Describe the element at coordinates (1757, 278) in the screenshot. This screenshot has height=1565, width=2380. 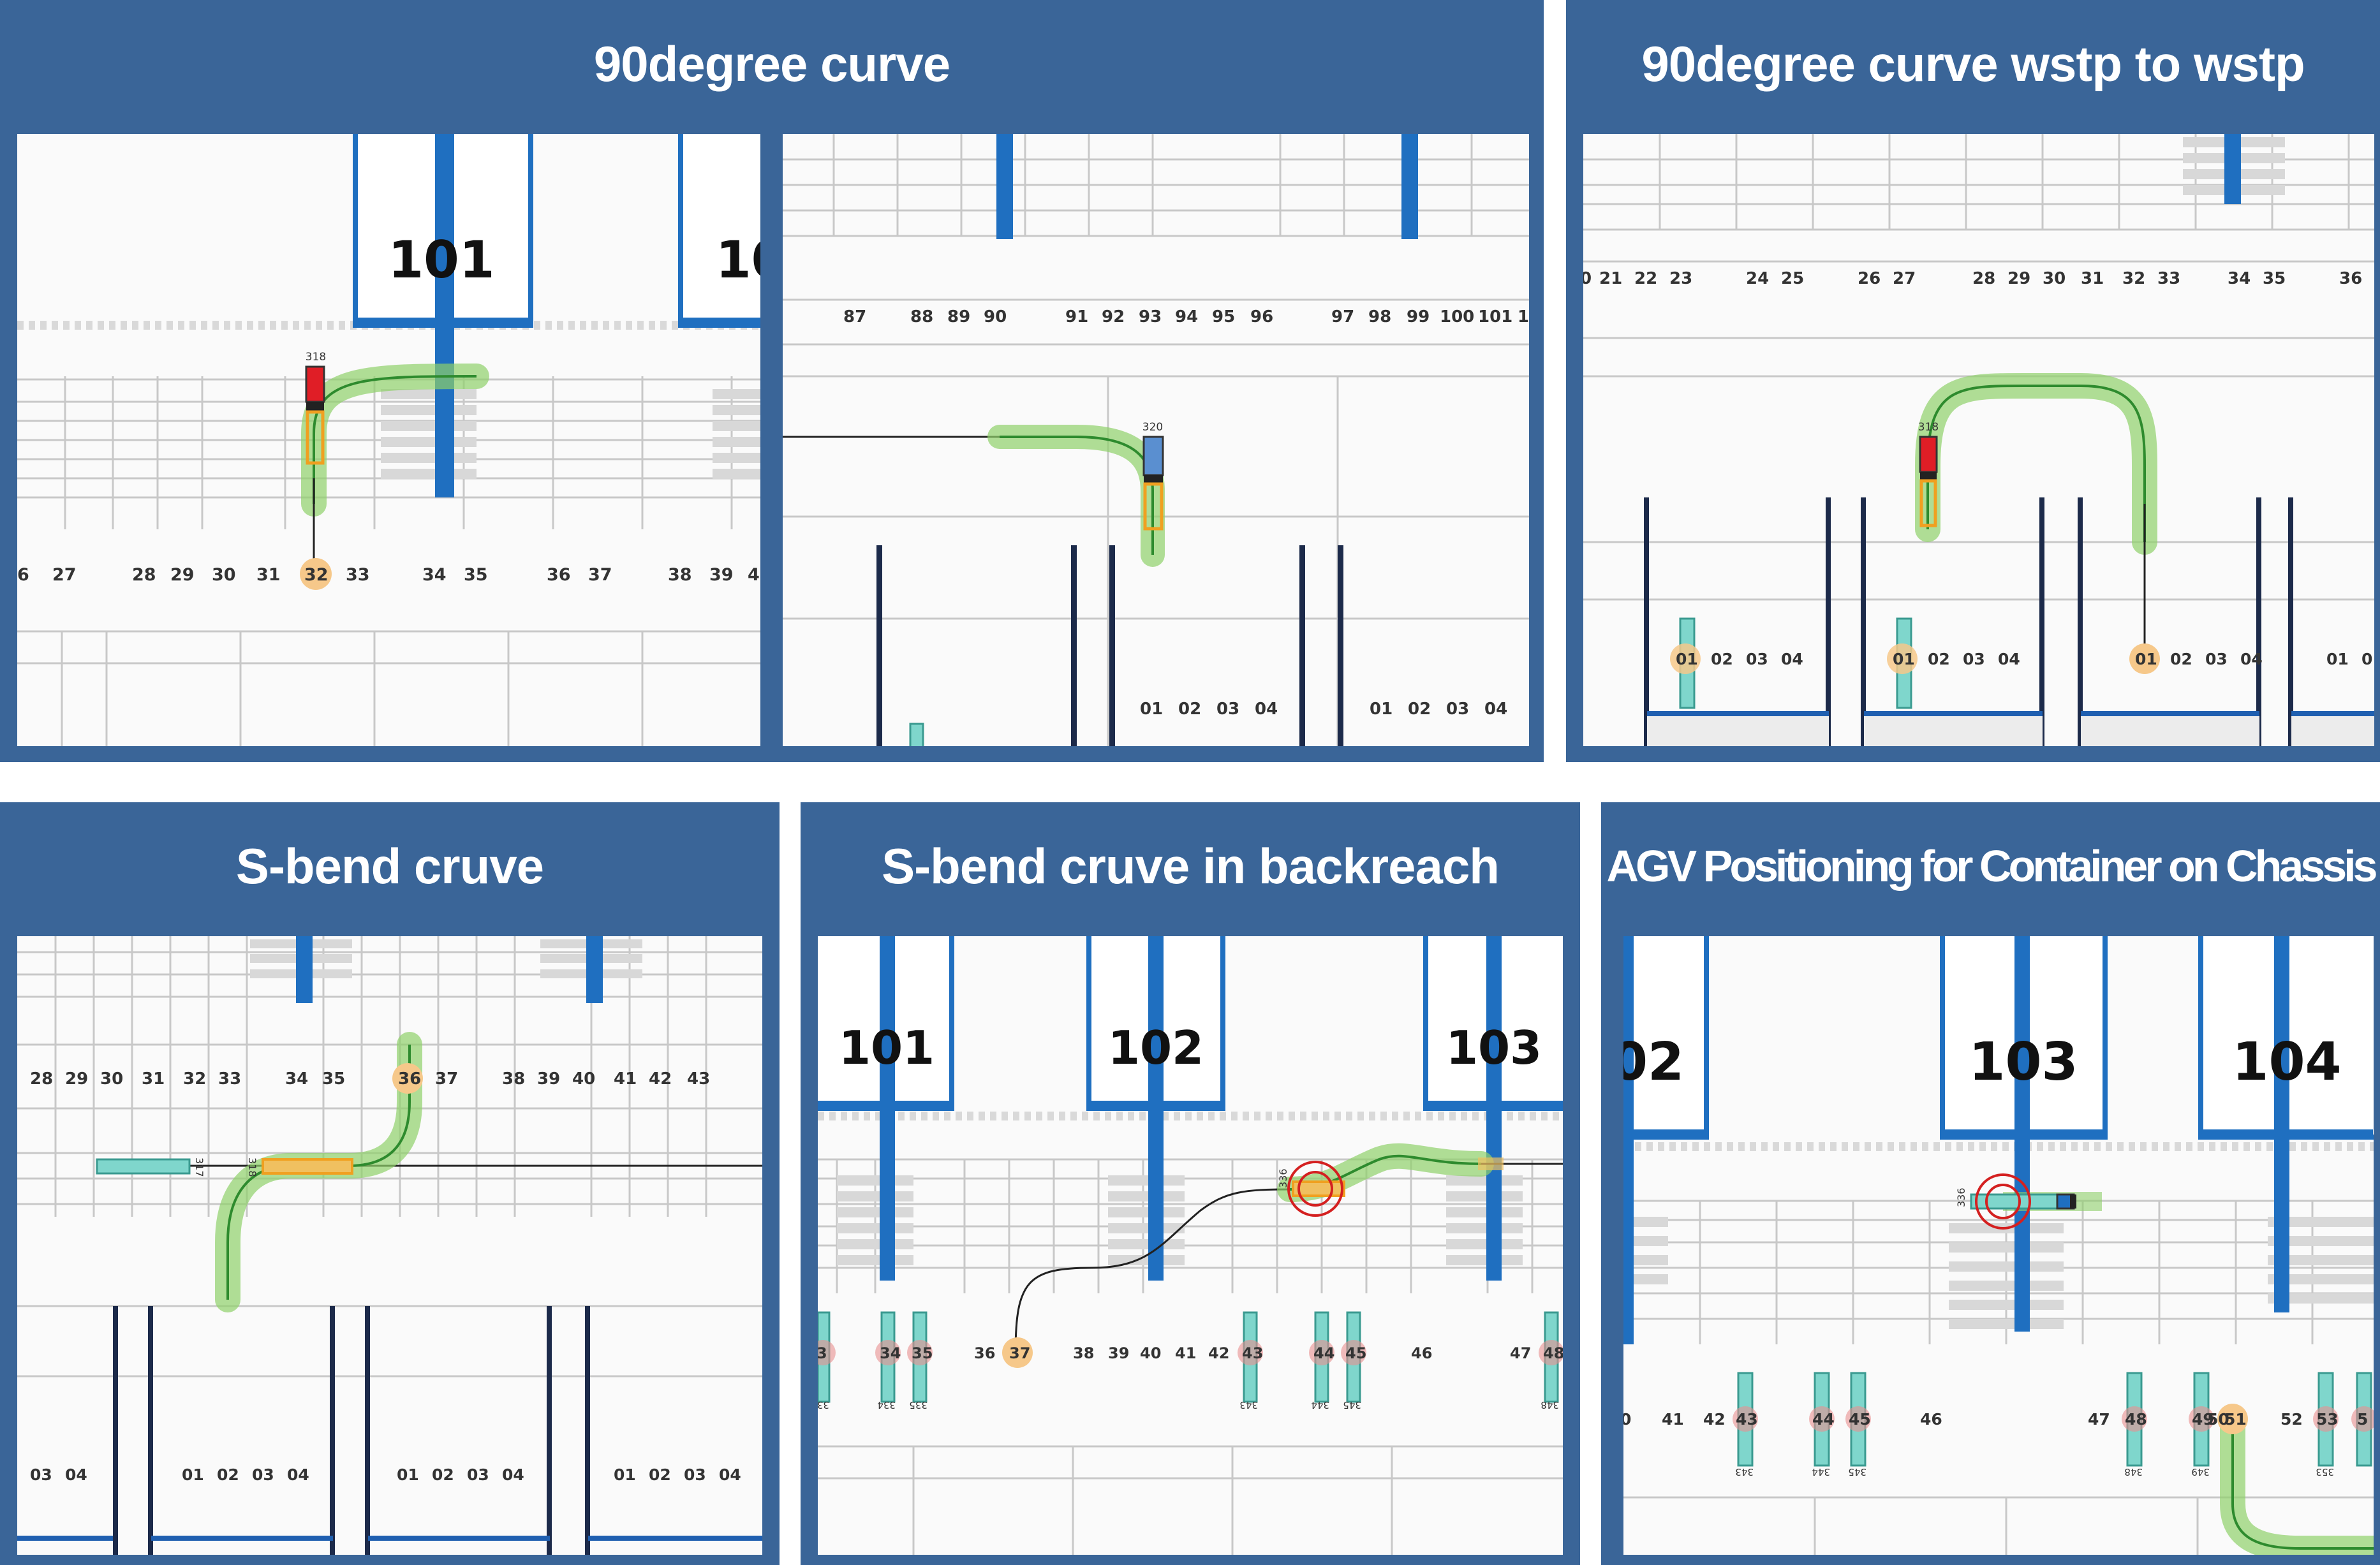
I see `svg-text: 24` at that location.